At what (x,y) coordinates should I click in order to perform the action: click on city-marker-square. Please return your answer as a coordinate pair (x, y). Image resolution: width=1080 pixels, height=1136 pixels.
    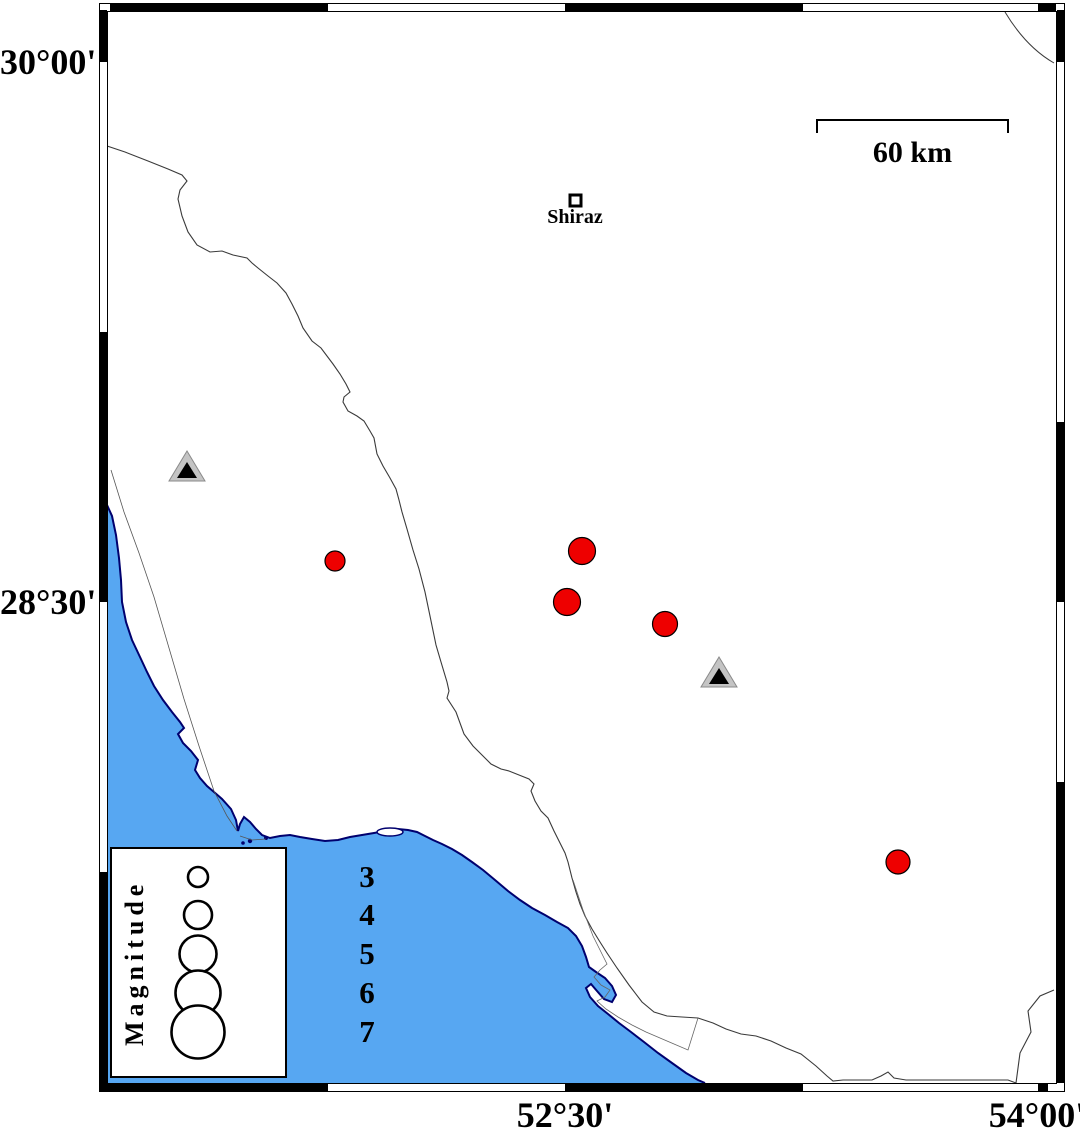
    Looking at the image, I should click on (575, 200).